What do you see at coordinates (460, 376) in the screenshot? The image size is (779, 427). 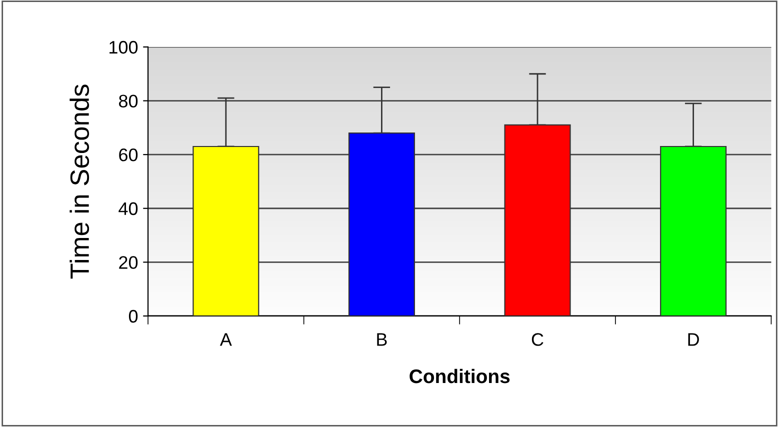 I see `x-axis-title: Conditions` at bounding box center [460, 376].